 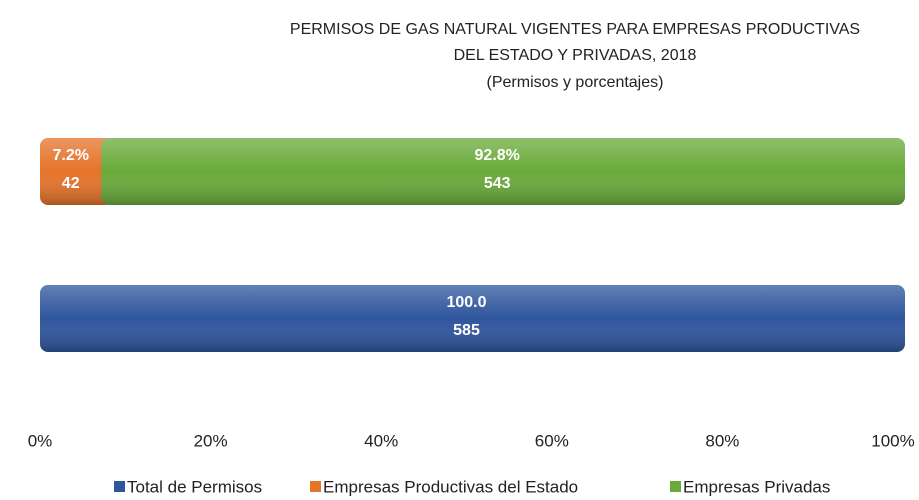 I want to click on x-tick-label: 40%, so click(x=381, y=440).